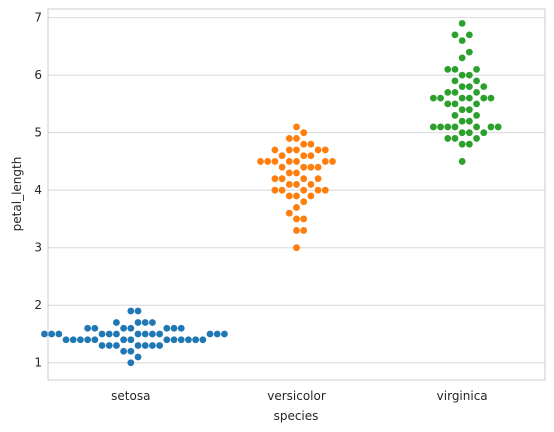 This screenshot has width=554, height=432. What do you see at coordinates (38, 305) in the screenshot?
I see `y-tick-label: 2` at bounding box center [38, 305].